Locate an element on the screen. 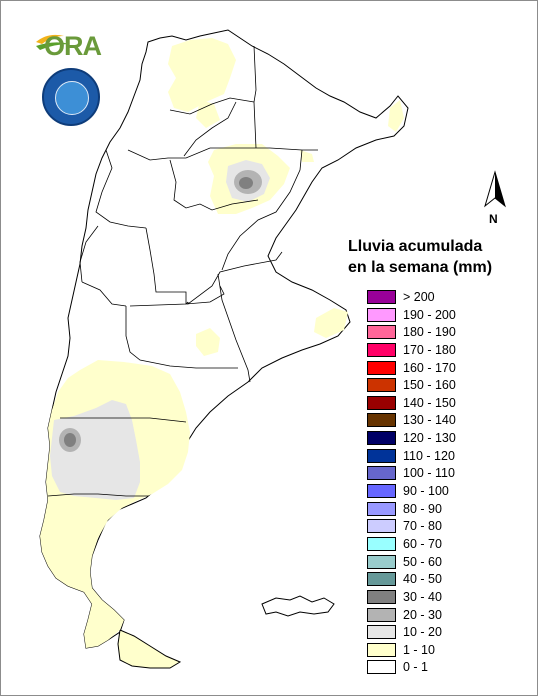 Image resolution: width=538 pixels, height=696 pixels. legend-label: 180 - 190 is located at coordinates (429, 332).